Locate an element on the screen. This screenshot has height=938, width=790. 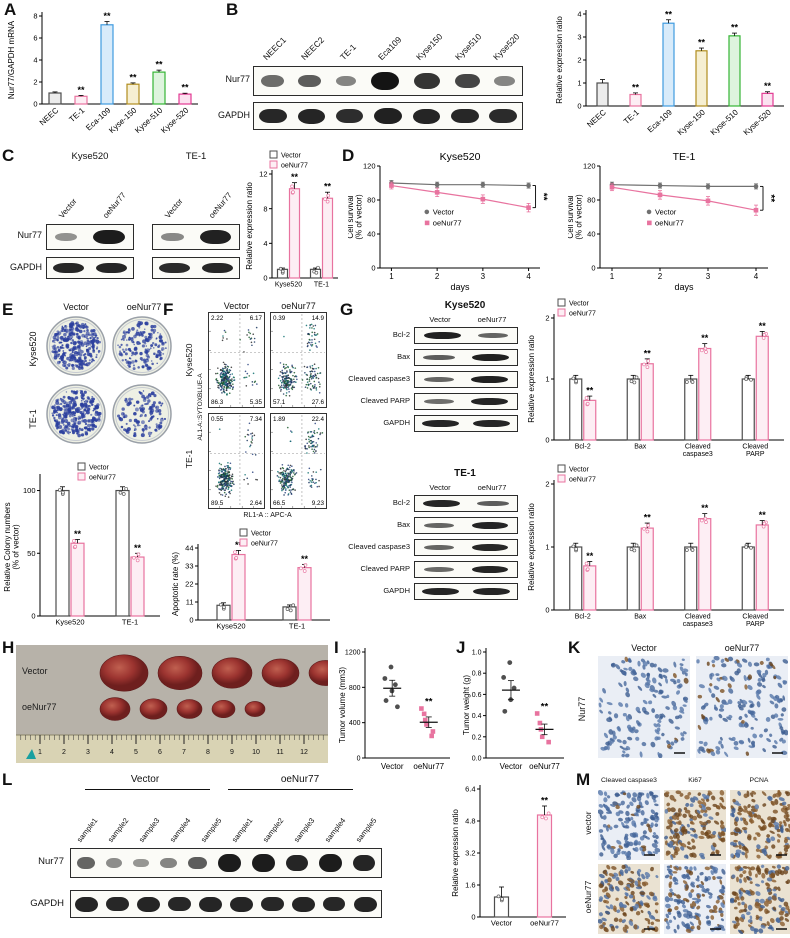
svg-text: 27.6 is located at coordinates (318, 402).